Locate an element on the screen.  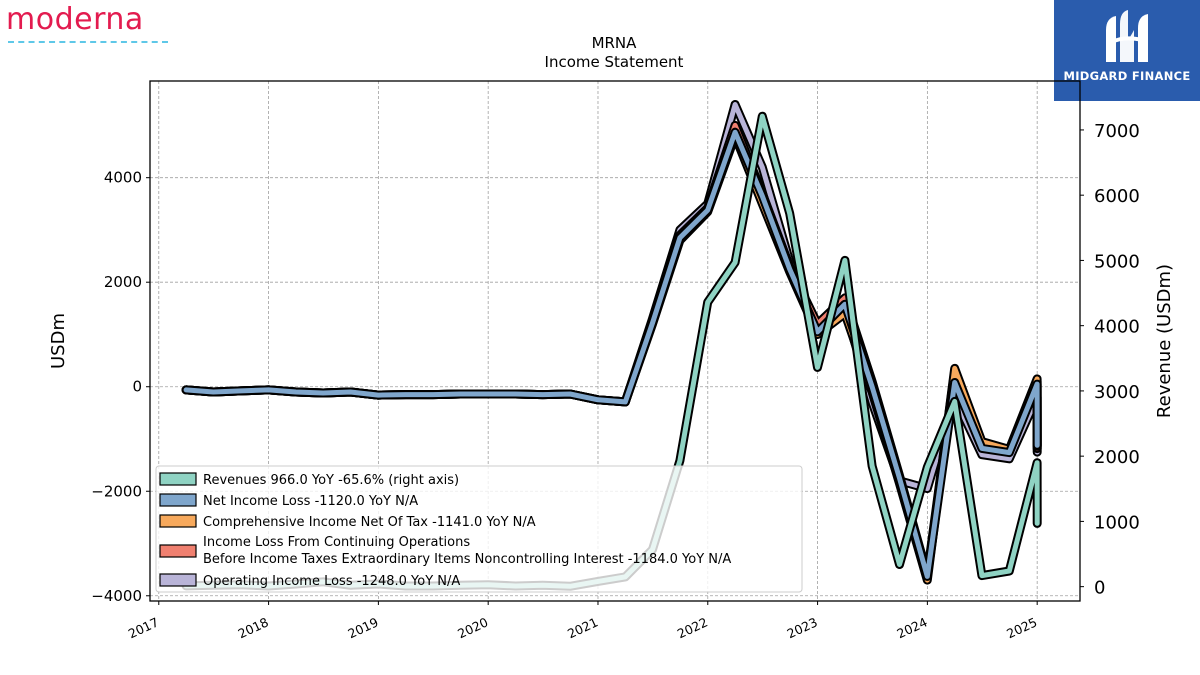
legend-label: Operating Income Loss -1248.0 YoY N/A is located at coordinates (331, 581).